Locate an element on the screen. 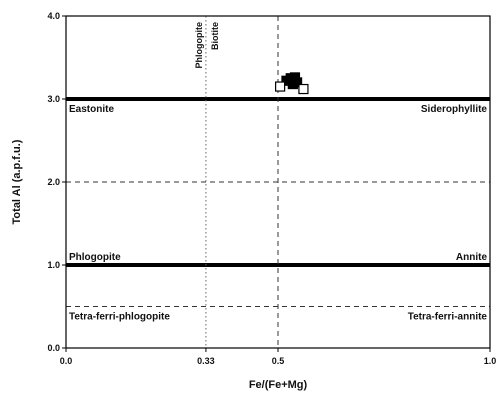 The width and height of the screenshot is (498, 396). x-tick-label: 0.5 is located at coordinates (278, 361).